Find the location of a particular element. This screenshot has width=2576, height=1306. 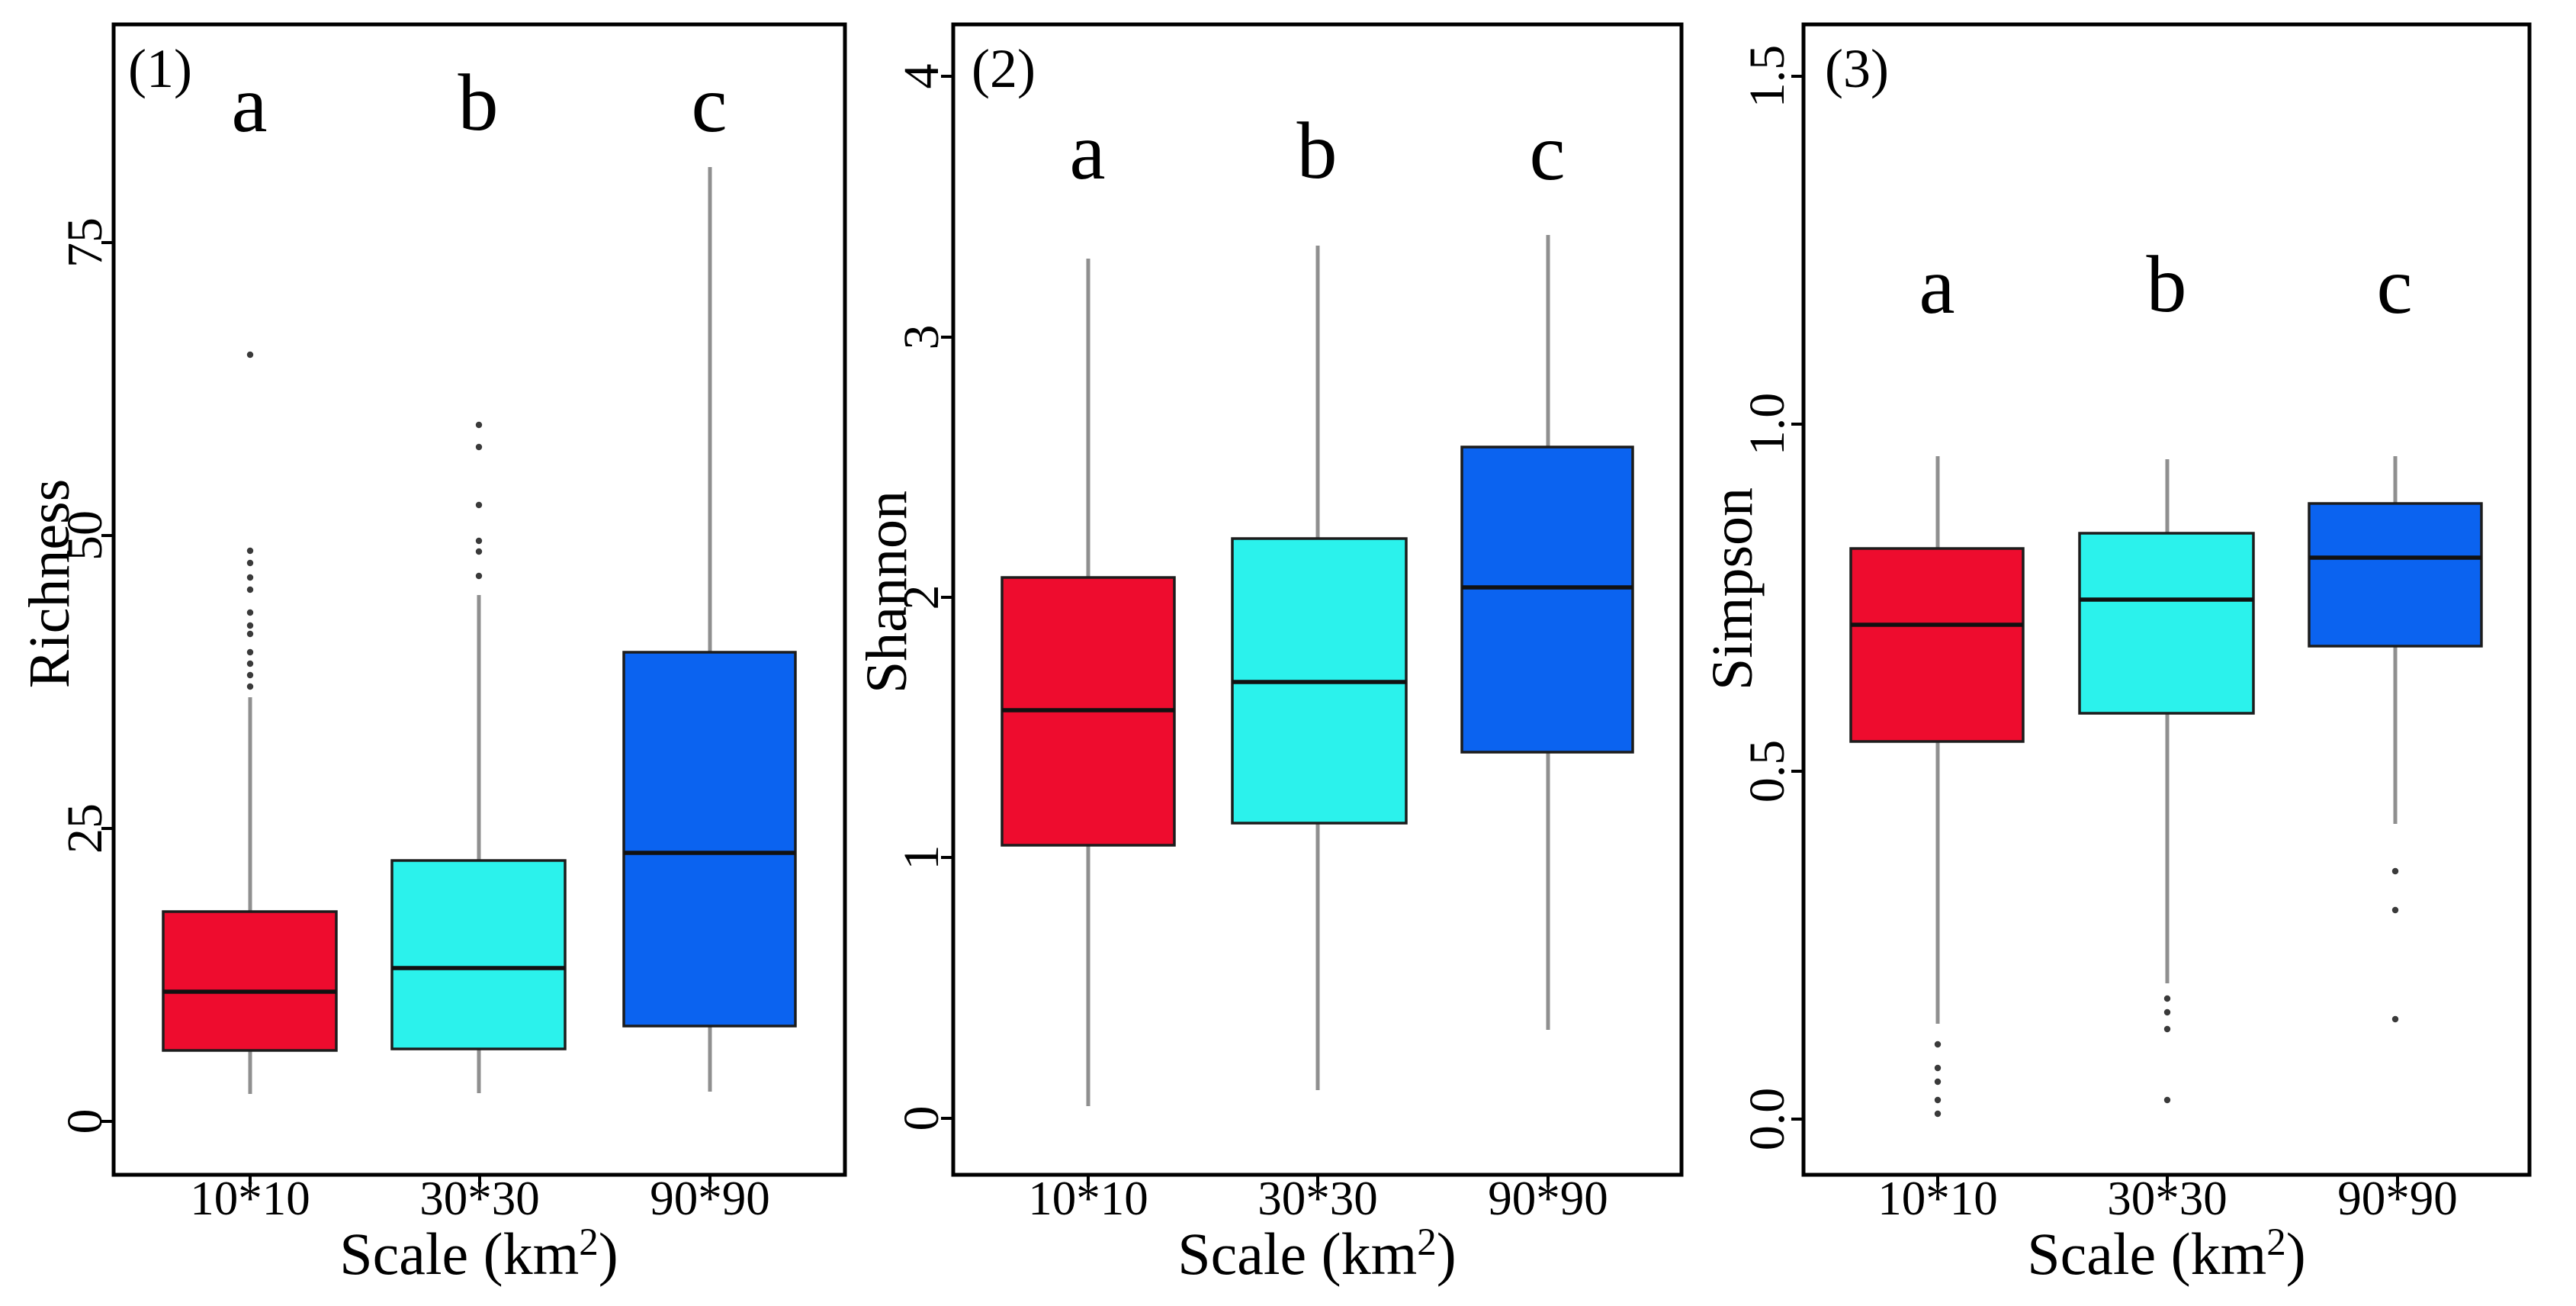

svg-text: (3) is located at coordinates (1857, 68).